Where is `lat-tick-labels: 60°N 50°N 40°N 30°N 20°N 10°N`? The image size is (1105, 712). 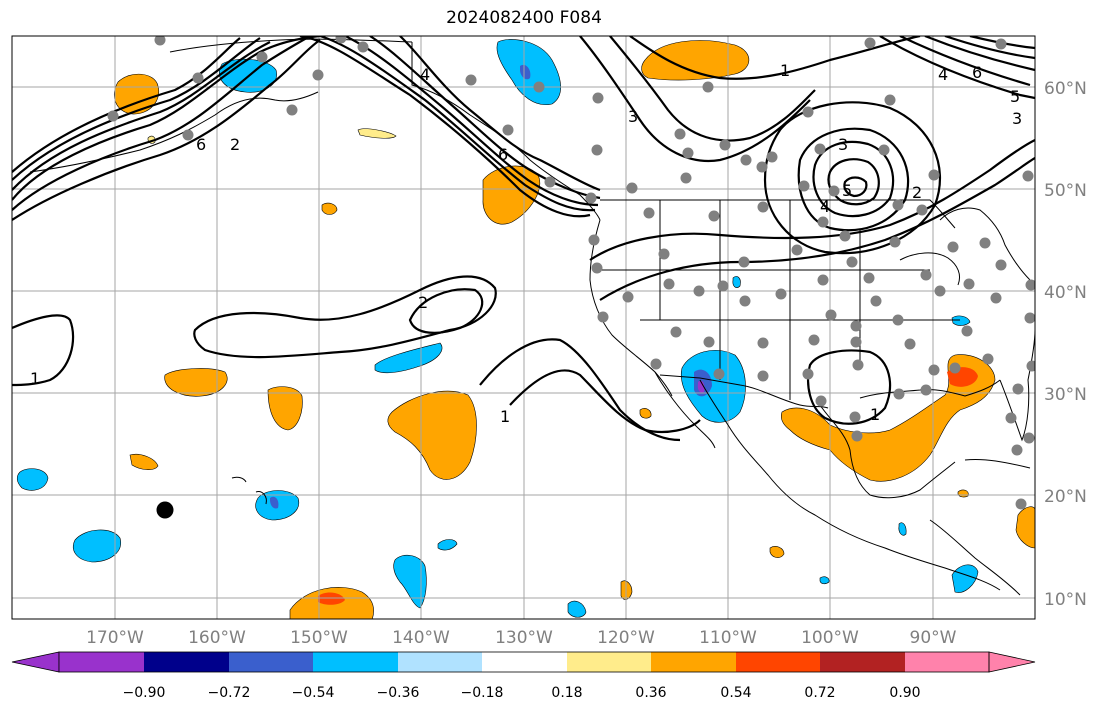 lat-tick-labels: 60°N 50°N 40°N 30°N 20°N 10°N is located at coordinates (1065, 344).